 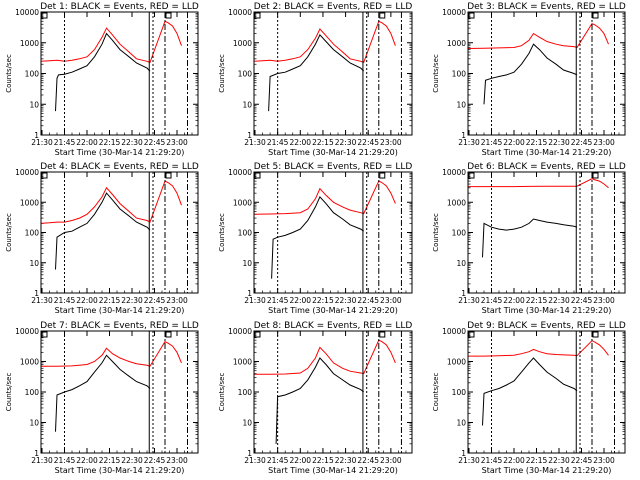 What do you see at coordinates (546, 167) in the screenshot?
I see `panel-title: Det 6: BLACK = Events, RED = LLD` at bounding box center [546, 167].